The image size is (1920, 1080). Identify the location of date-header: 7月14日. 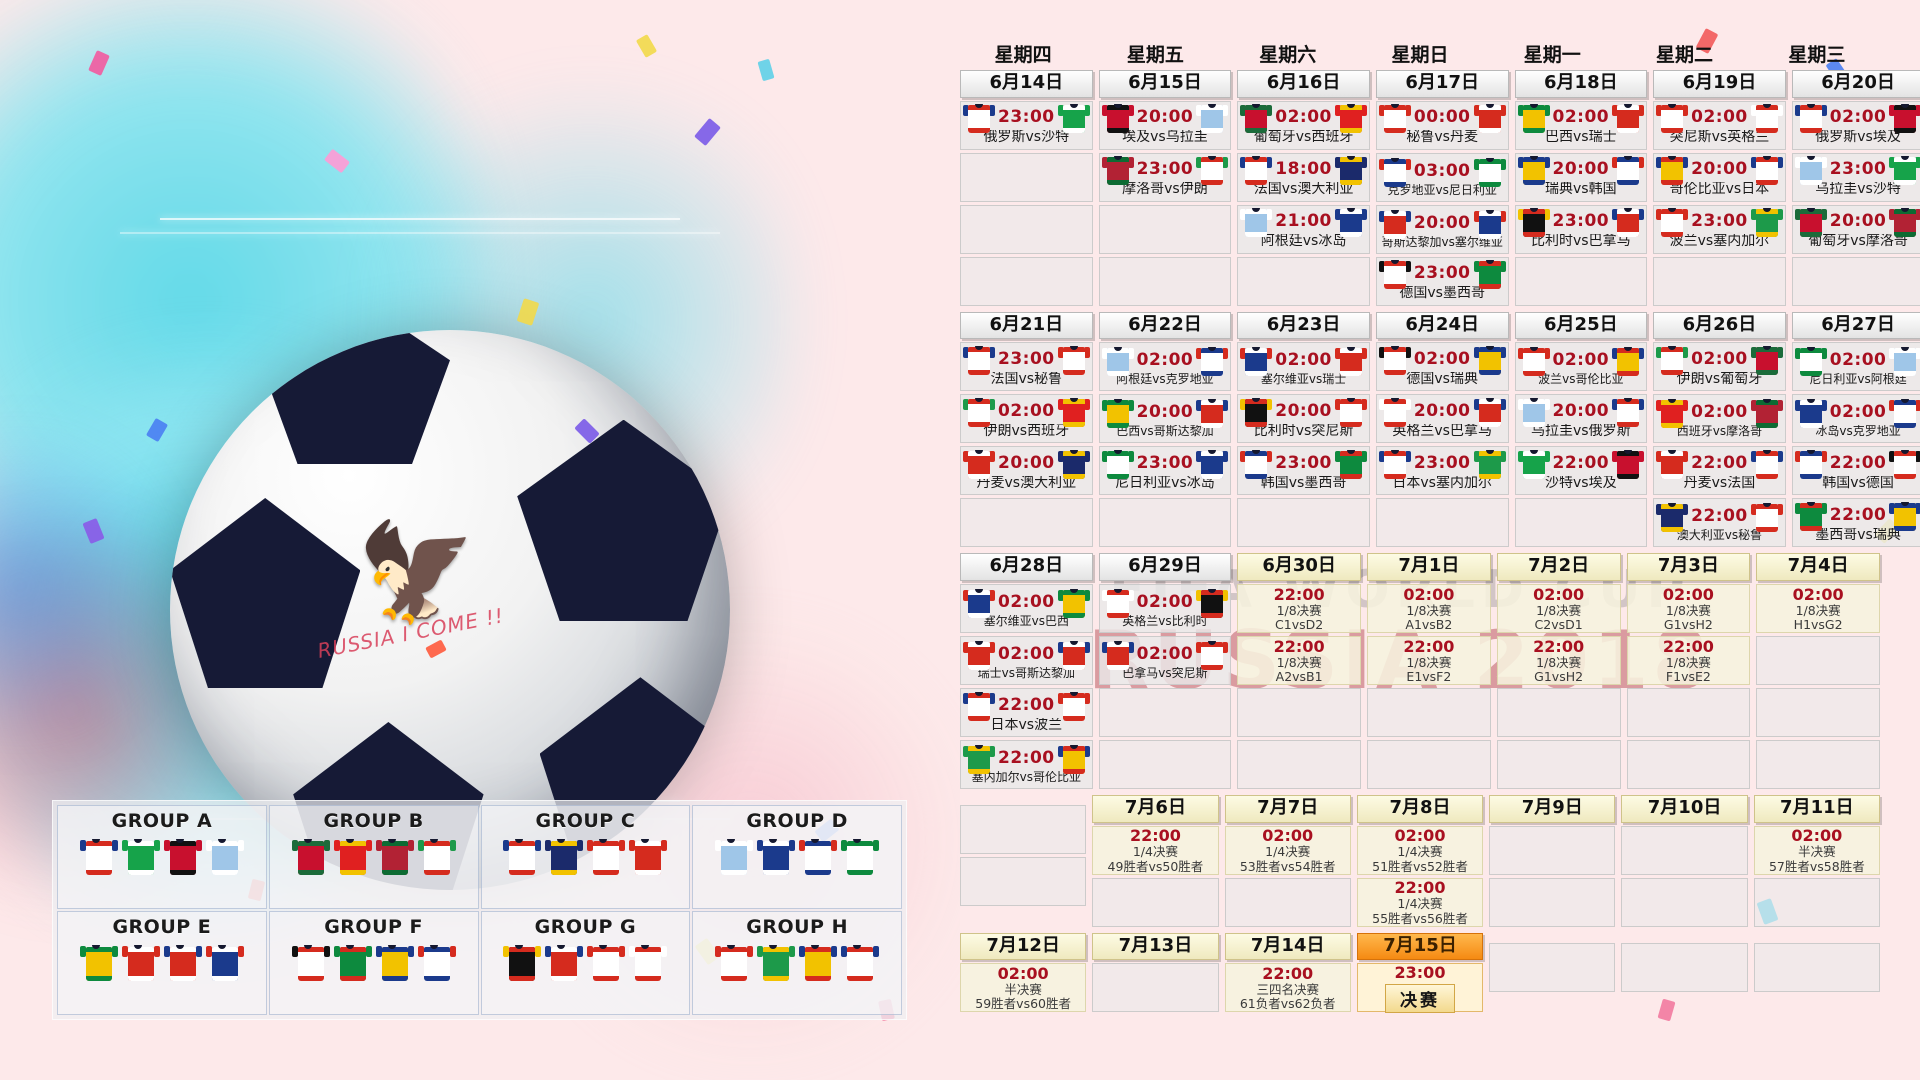
(1287, 946).